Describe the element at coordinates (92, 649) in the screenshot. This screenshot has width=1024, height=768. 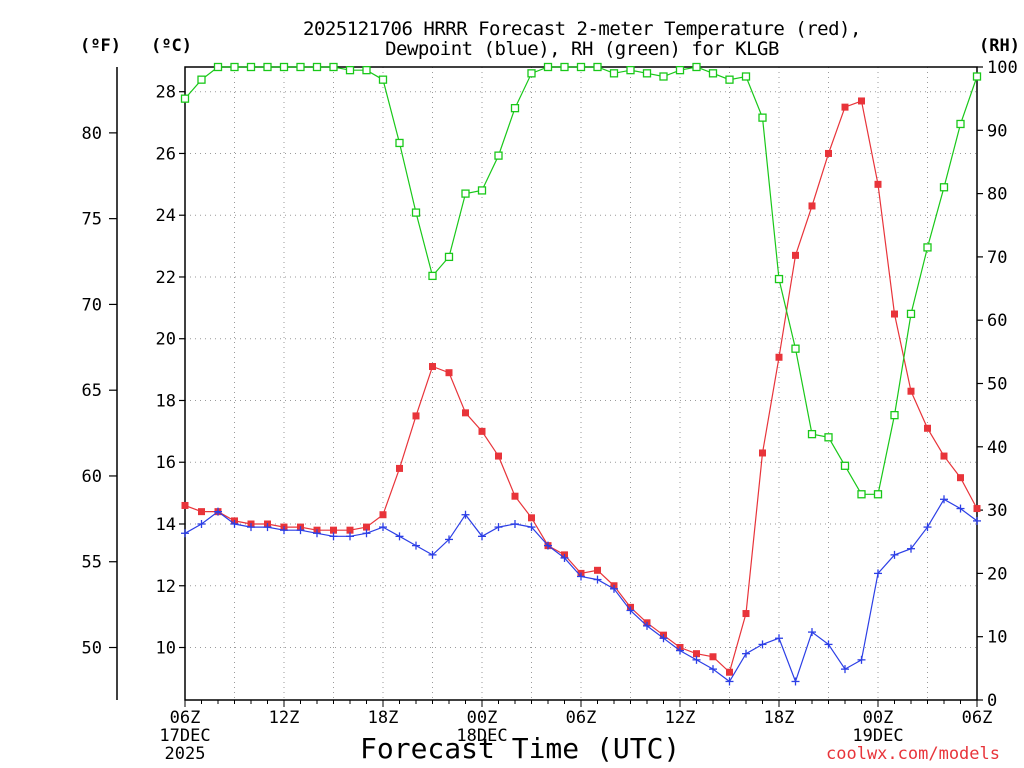
I see `fahrenheit-tick-label: 50` at that location.